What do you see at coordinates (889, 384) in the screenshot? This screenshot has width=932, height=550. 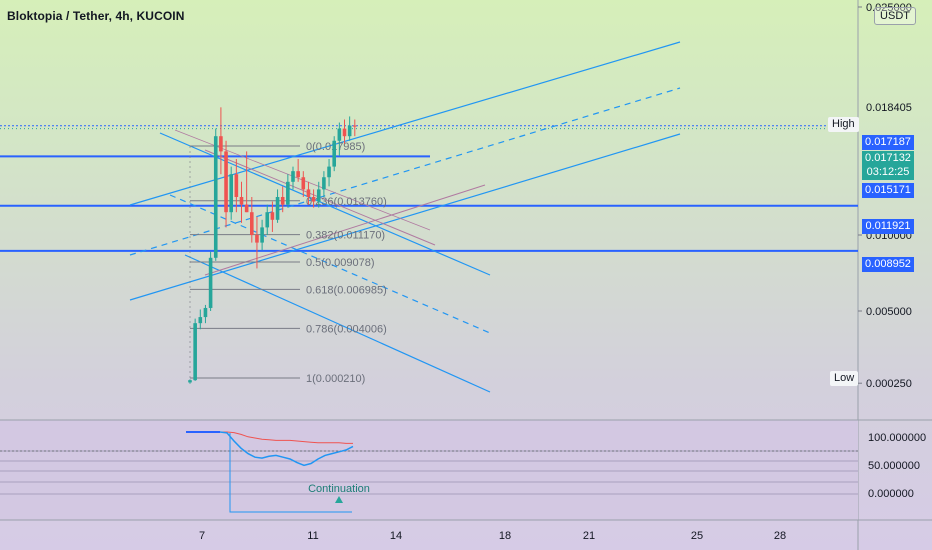 I see `price-tick-label: 0.000250` at bounding box center [889, 384].